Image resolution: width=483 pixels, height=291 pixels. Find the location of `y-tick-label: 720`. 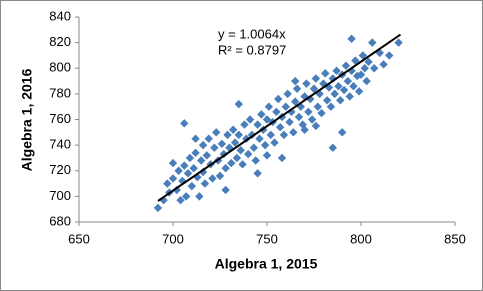

y-tick-label: 720 is located at coordinates (60, 169).